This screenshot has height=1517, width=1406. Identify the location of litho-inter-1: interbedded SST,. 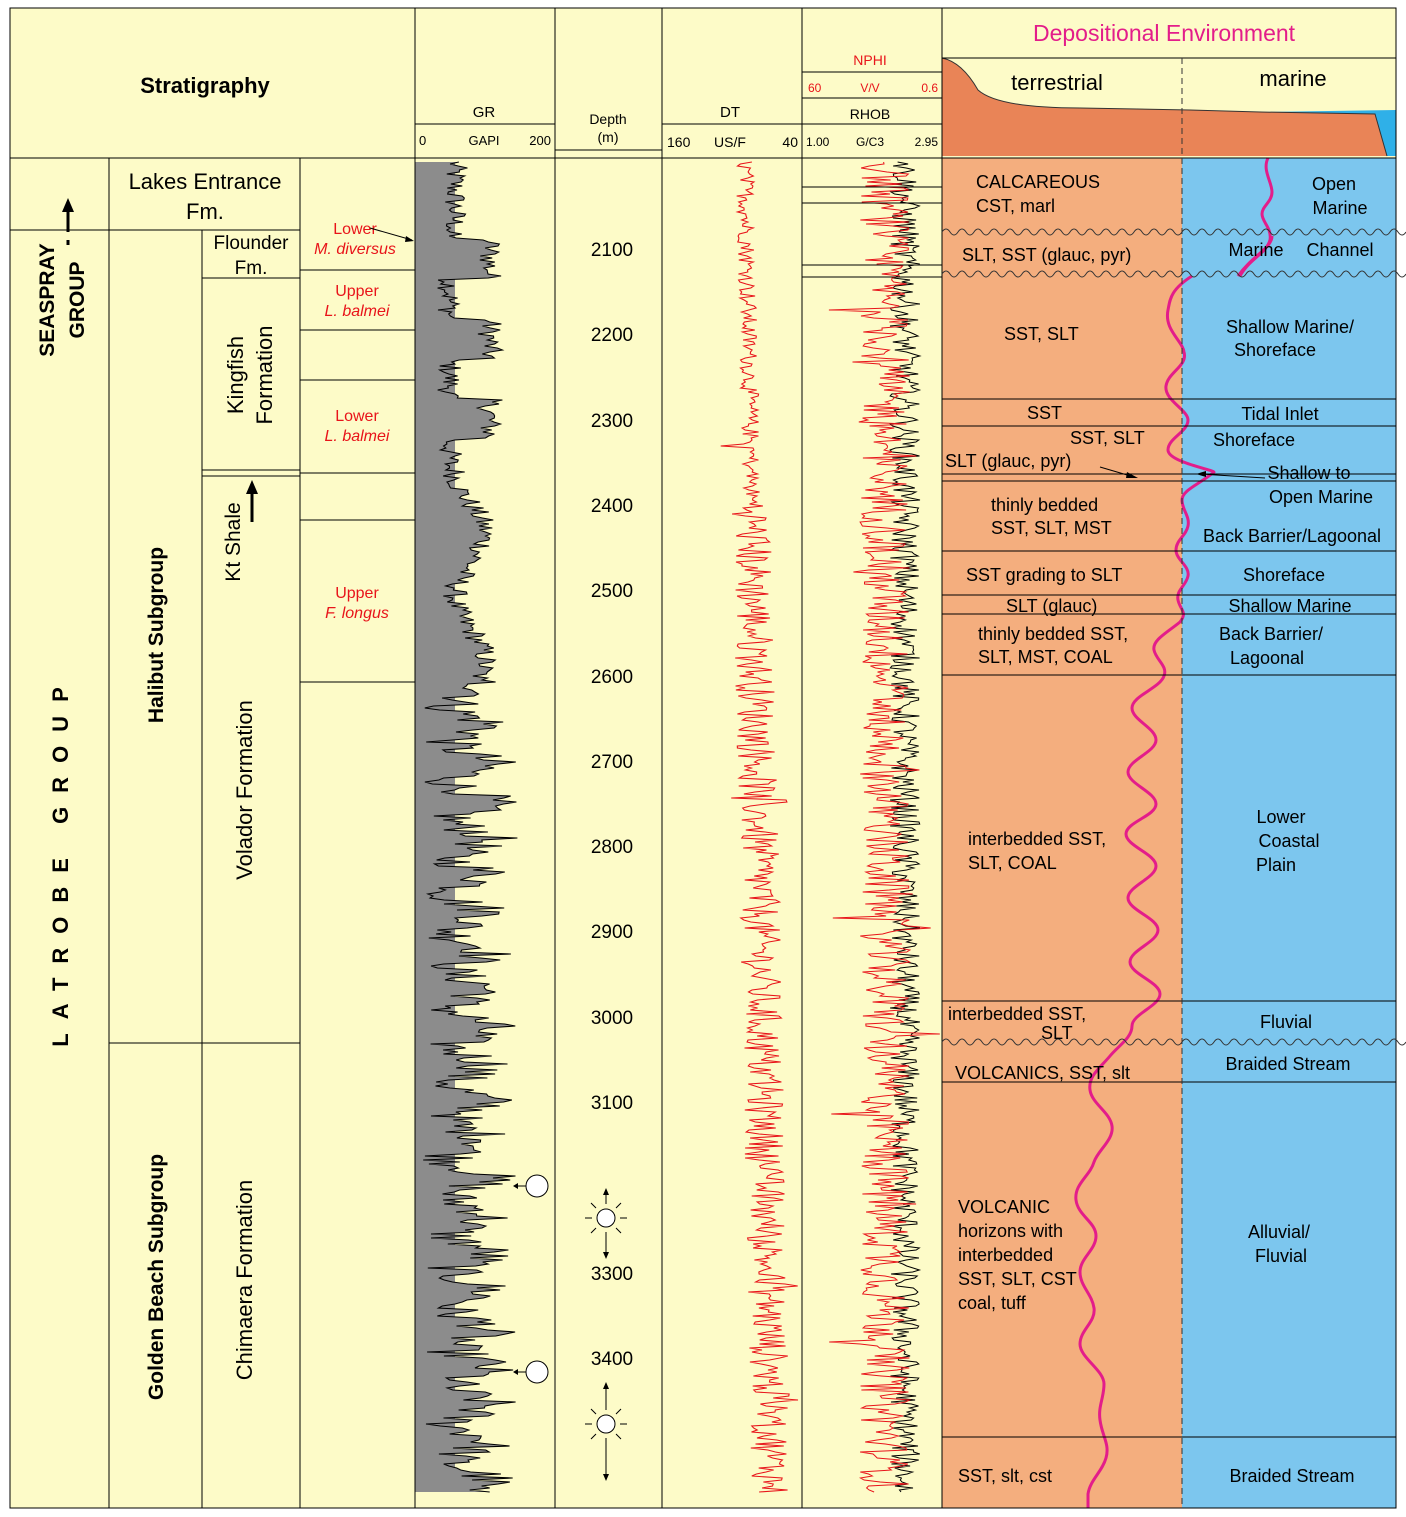
(1037, 839).